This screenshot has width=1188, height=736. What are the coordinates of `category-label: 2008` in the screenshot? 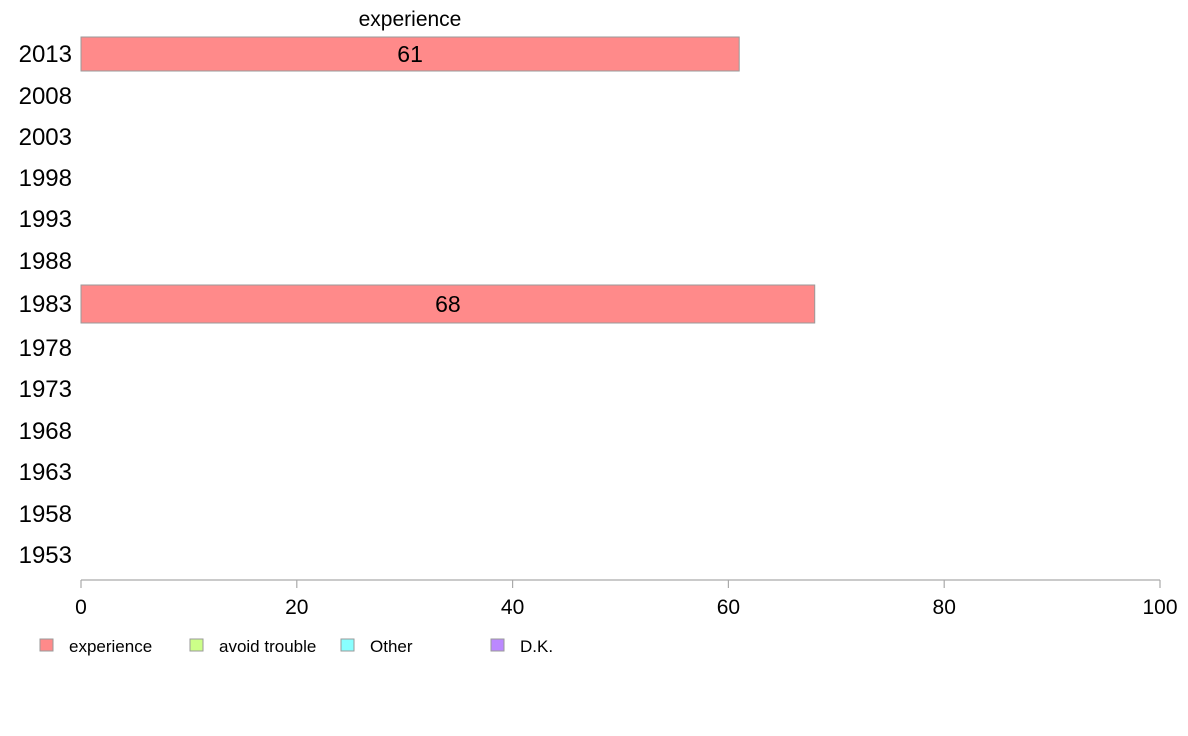 It's located at (45, 96).